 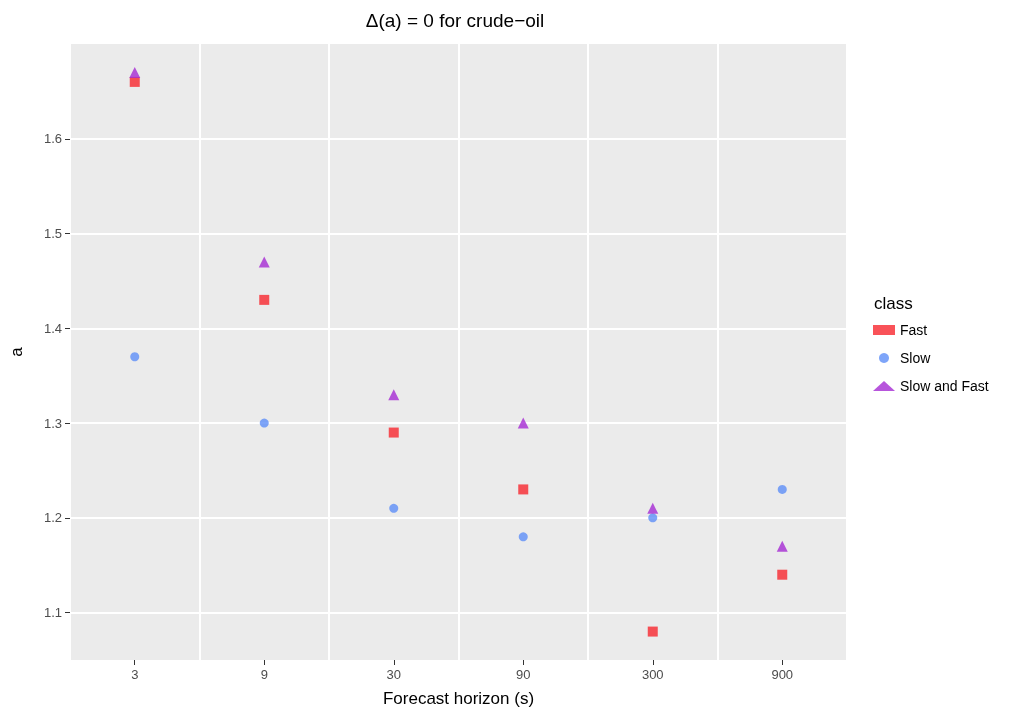 I want to click on legend-title: class, so click(x=893, y=303).